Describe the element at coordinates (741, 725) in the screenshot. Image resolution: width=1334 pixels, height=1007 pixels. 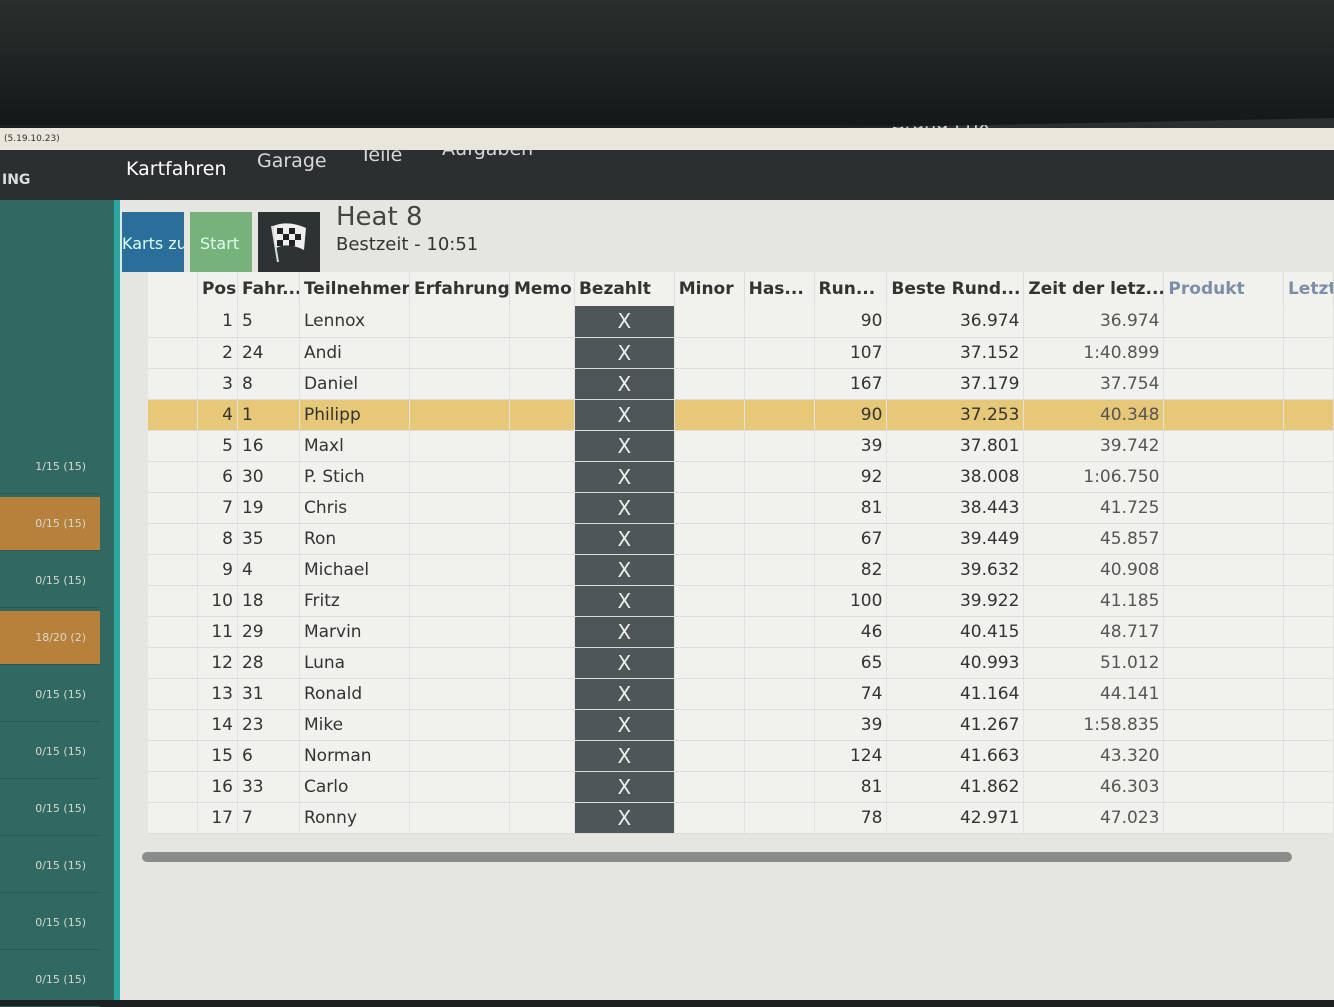
I see `table-row: 14 23 Mike X 39 41.267 1:58.835` at that location.